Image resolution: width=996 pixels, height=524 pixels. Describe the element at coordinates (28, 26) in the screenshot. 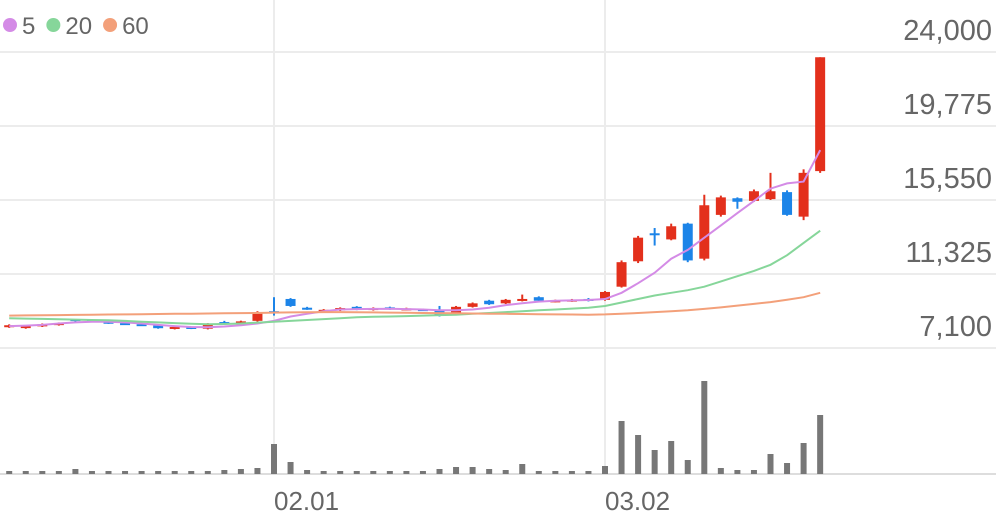

I see `legend-label: 5` at that location.